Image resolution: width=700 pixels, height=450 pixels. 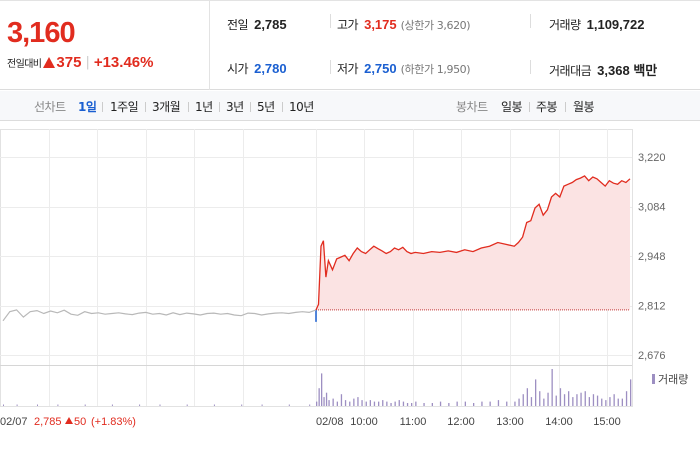 What do you see at coordinates (472, 107) in the screenshot?
I see `candle-chart-label: 봉차트` at bounding box center [472, 107].